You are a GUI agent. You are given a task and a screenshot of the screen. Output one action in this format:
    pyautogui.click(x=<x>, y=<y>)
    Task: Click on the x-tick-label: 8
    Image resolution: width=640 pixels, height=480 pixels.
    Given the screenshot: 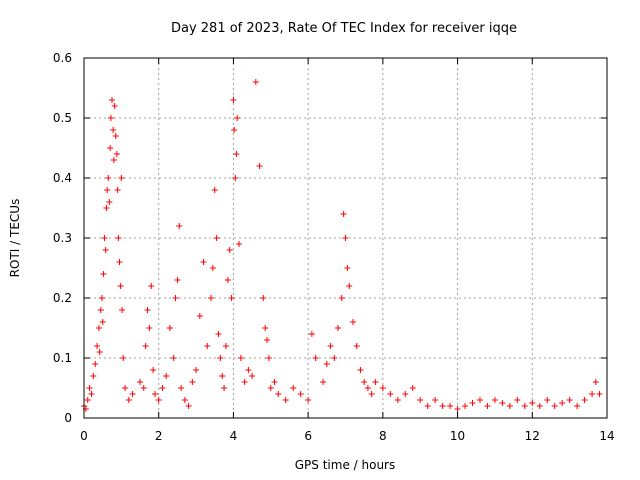 What is the action you would take?
    pyautogui.click(x=383, y=436)
    